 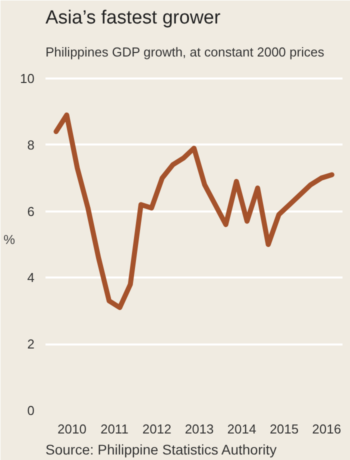 What do you see at coordinates (284, 429) in the screenshot?
I see `x-tick-label: 2015` at bounding box center [284, 429].